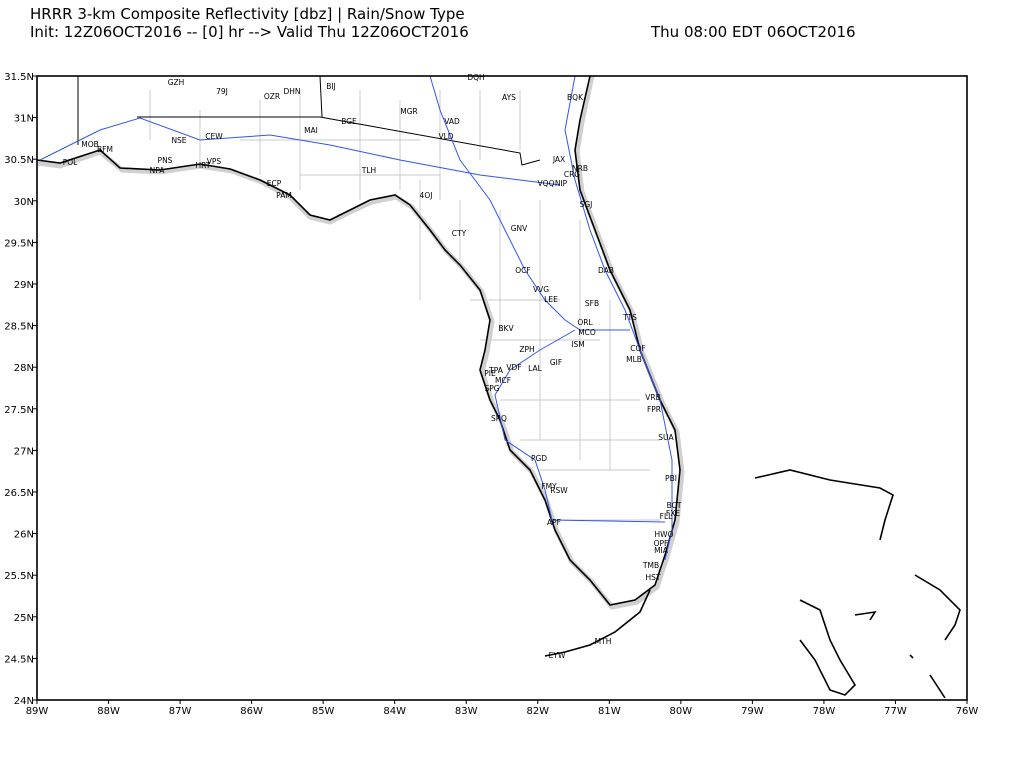 This screenshot has width=1024, height=772. I want to click on station-label: POL, so click(70, 162).